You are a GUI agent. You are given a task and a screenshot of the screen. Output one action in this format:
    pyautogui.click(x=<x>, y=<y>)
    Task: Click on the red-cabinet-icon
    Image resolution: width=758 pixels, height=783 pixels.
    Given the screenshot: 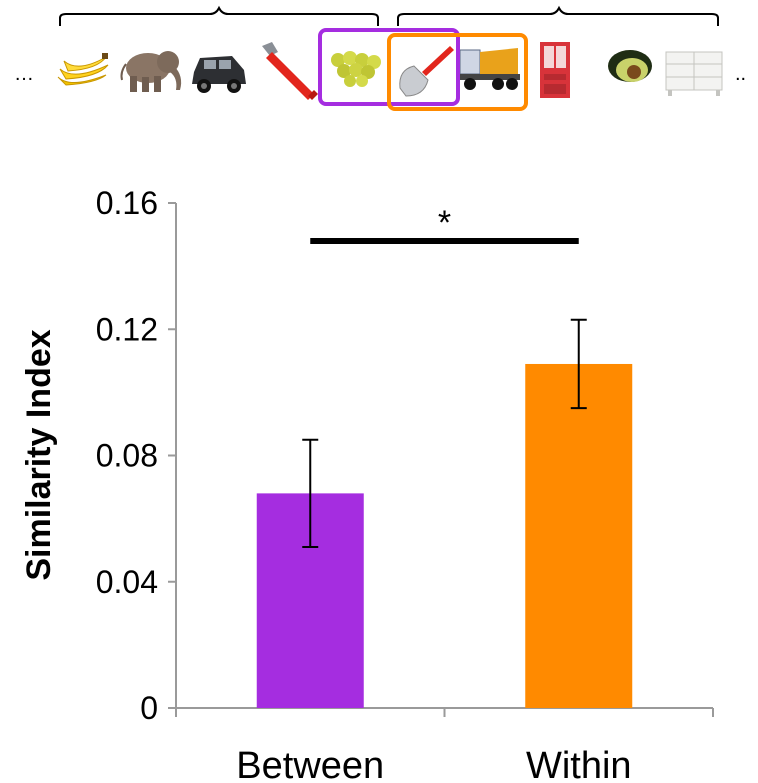 What is the action you would take?
    pyautogui.click(x=555, y=70)
    